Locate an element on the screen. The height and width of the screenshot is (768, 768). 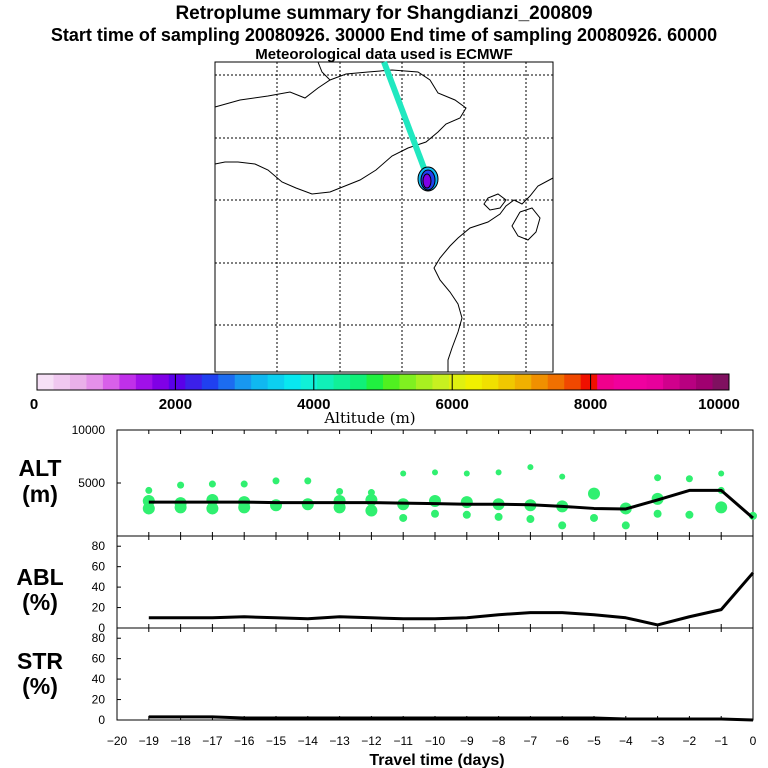
trajectory-path is located at coordinates (405, 119).